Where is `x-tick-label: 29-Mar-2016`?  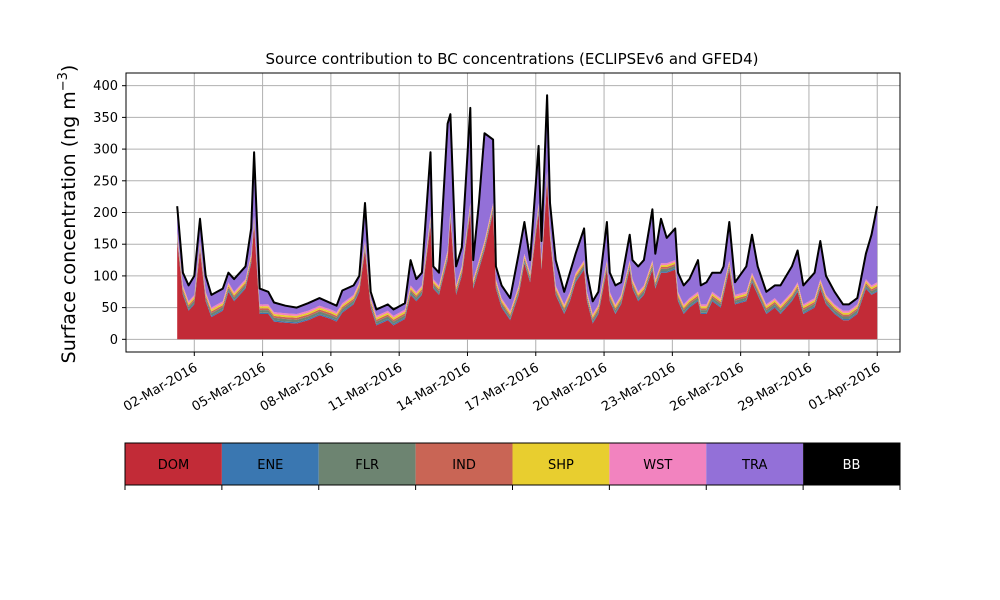
x-tick-label: 29-Mar-2016 is located at coordinates (775, 387).